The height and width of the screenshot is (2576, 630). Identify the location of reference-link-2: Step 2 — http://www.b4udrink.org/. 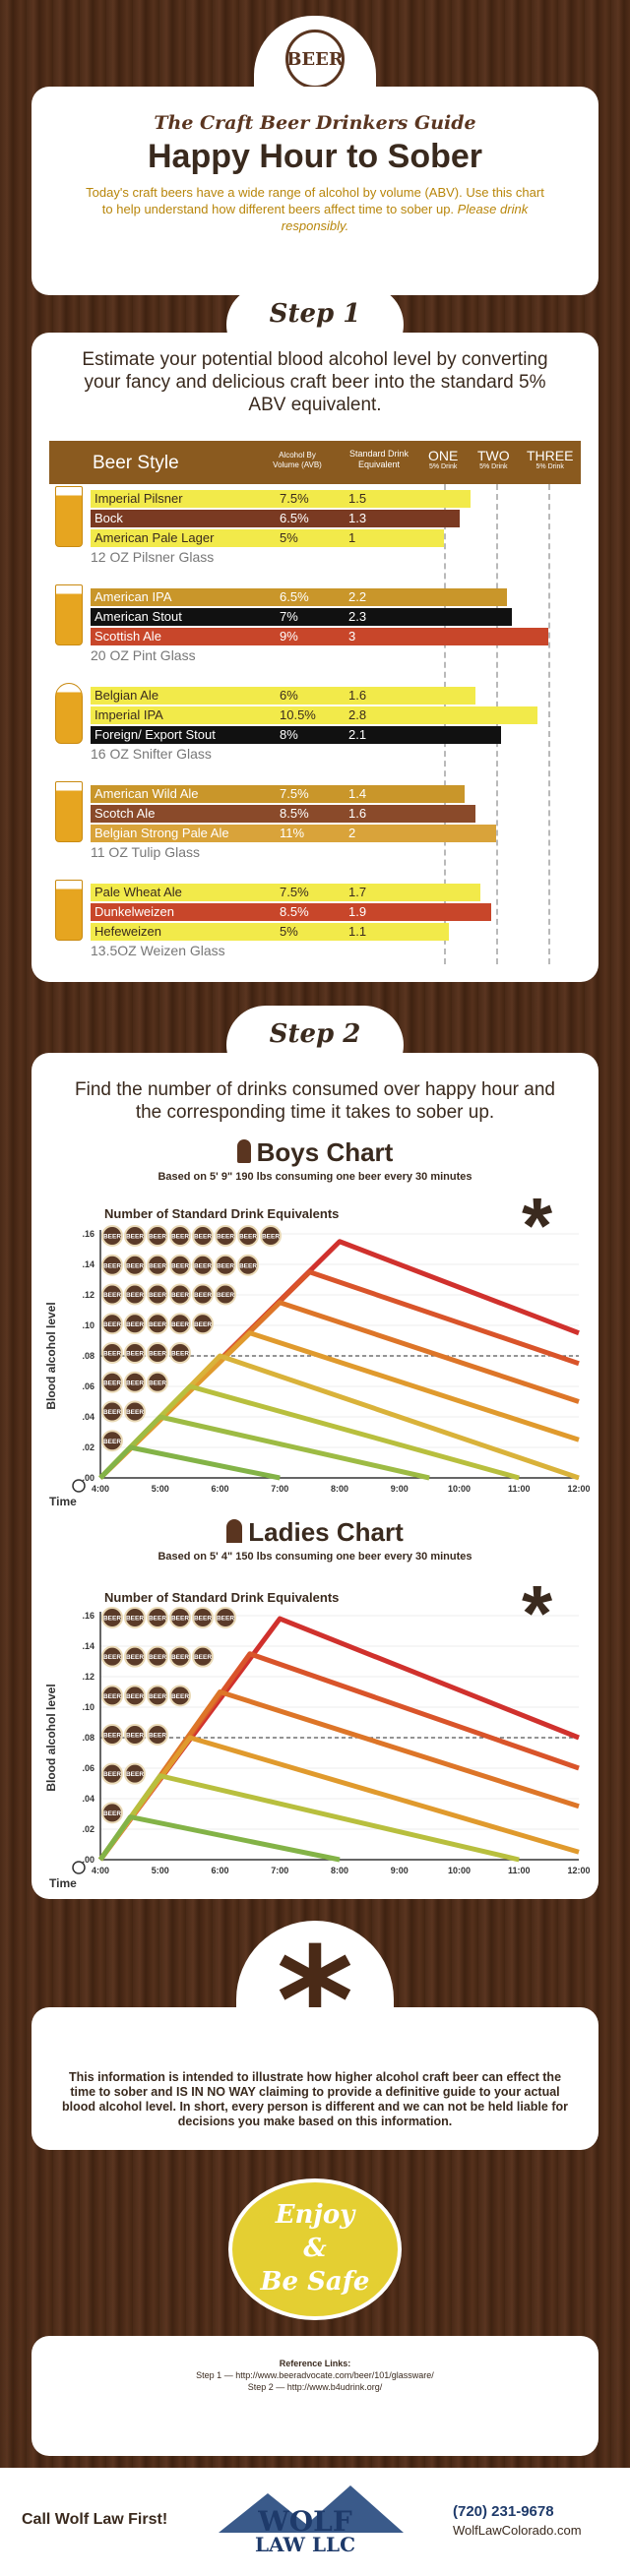
(315, 2387).